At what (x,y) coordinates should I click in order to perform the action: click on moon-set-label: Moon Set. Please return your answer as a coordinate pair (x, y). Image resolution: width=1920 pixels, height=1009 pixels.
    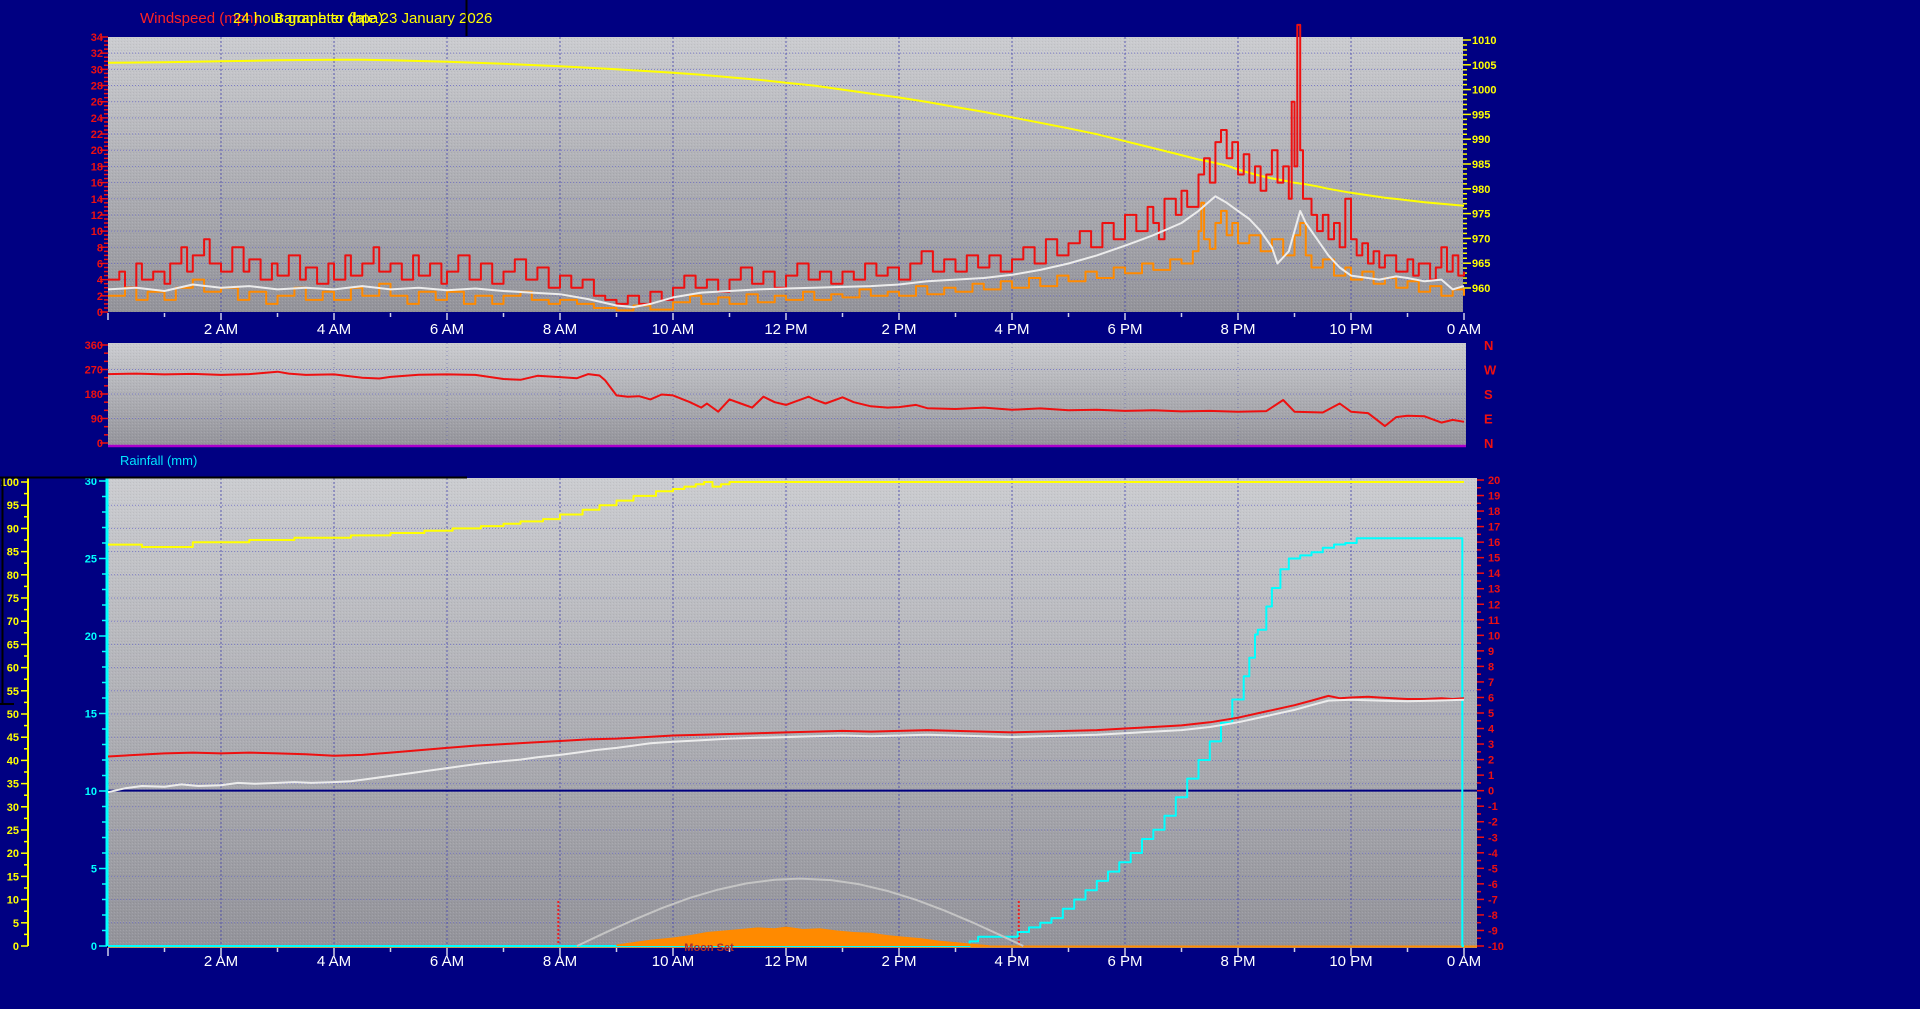
    Looking at the image, I should click on (709, 948).